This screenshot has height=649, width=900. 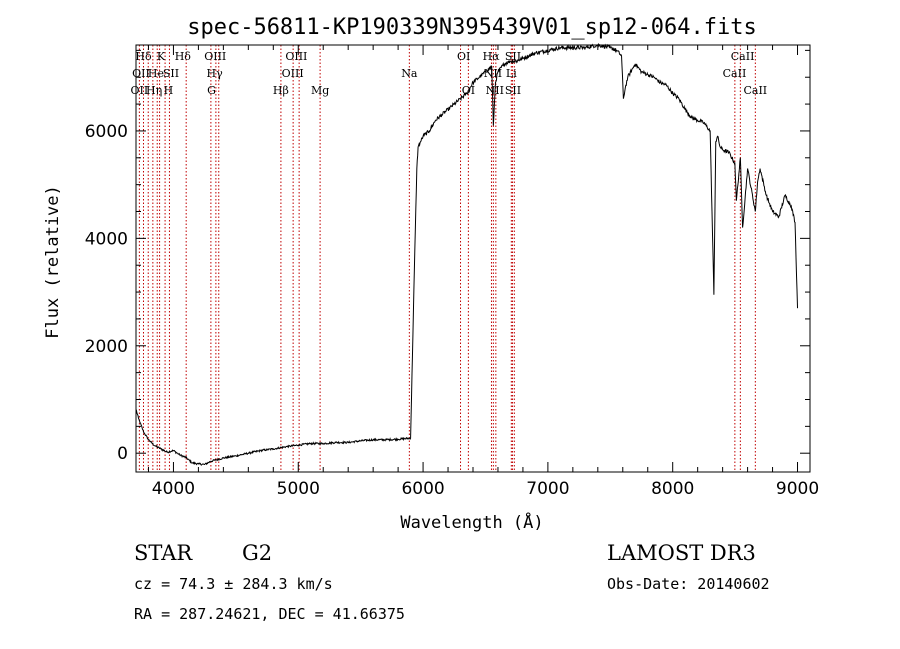 I want to click on line-label: He, so click(x=156, y=73).